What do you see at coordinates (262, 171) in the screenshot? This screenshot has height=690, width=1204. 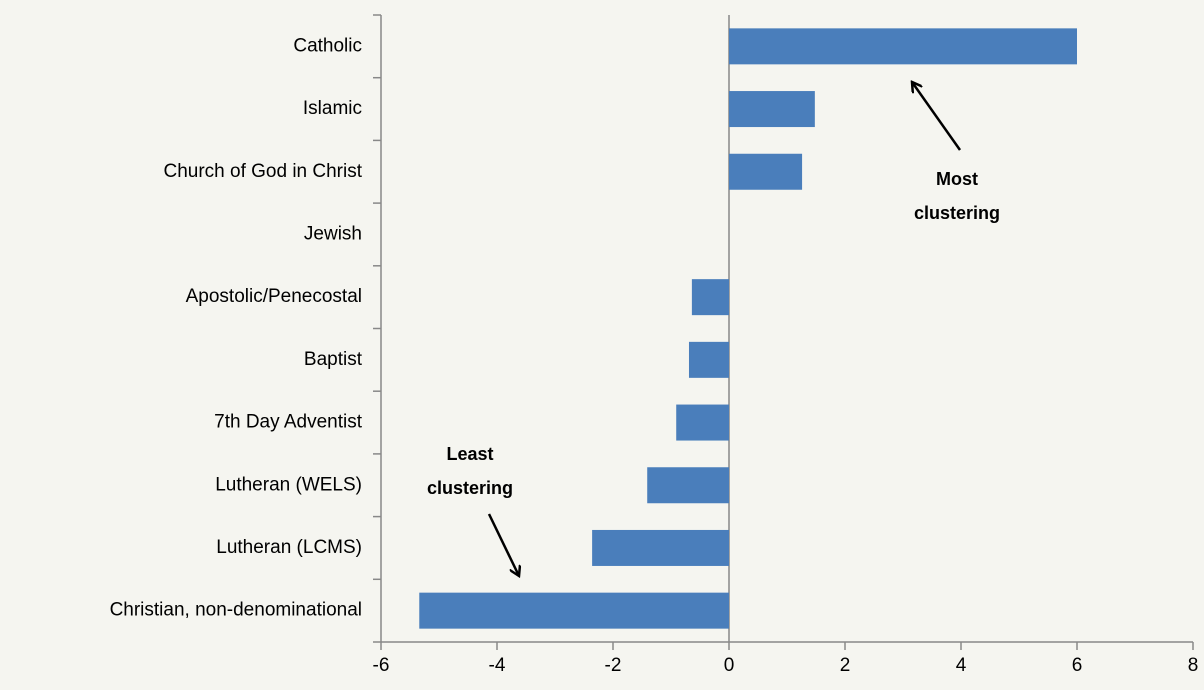 I see `y-tick-label: Church of God in Christ` at bounding box center [262, 171].